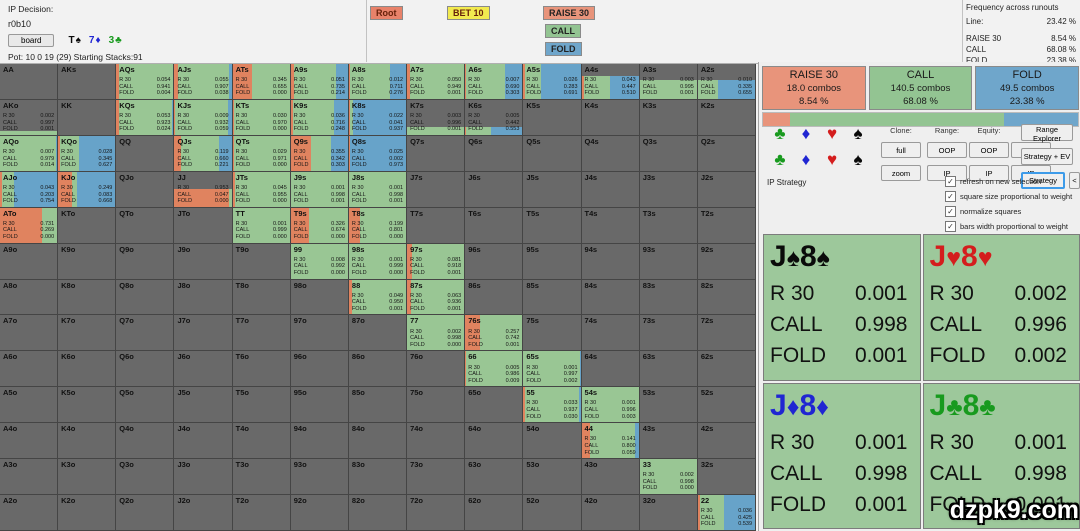  What do you see at coordinates (87, 82) in the screenshot?
I see `grid-cell-AKs: AKs` at bounding box center [87, 82].